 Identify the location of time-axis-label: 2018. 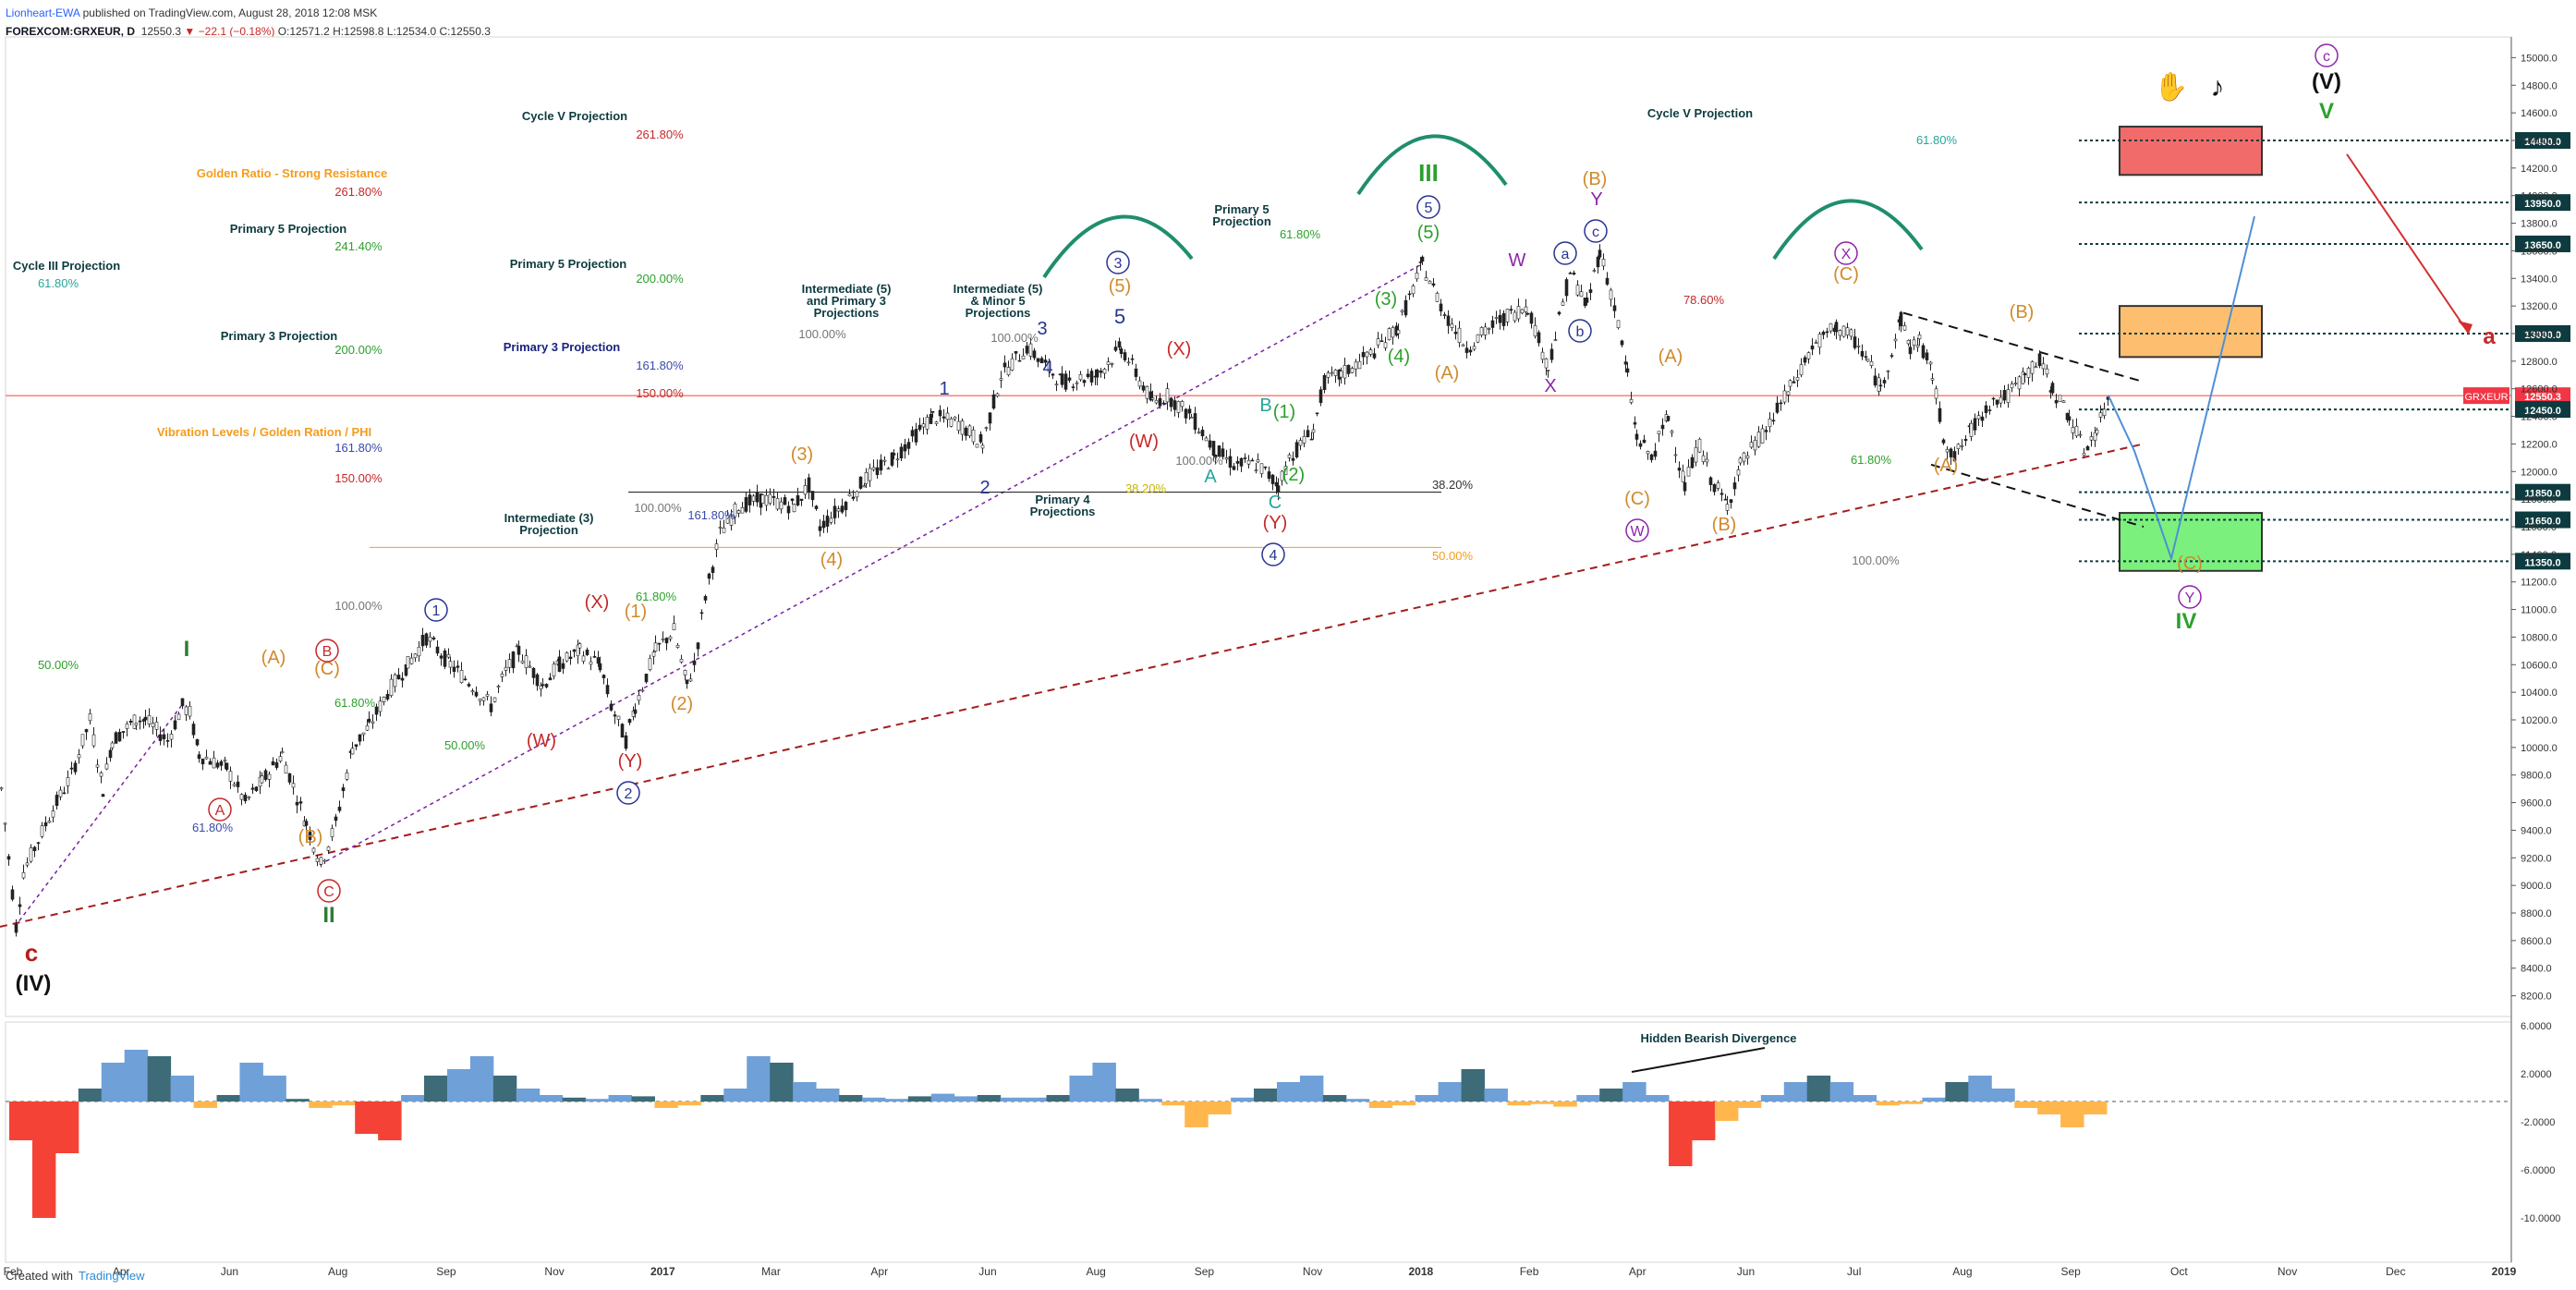
(1420, 1271).